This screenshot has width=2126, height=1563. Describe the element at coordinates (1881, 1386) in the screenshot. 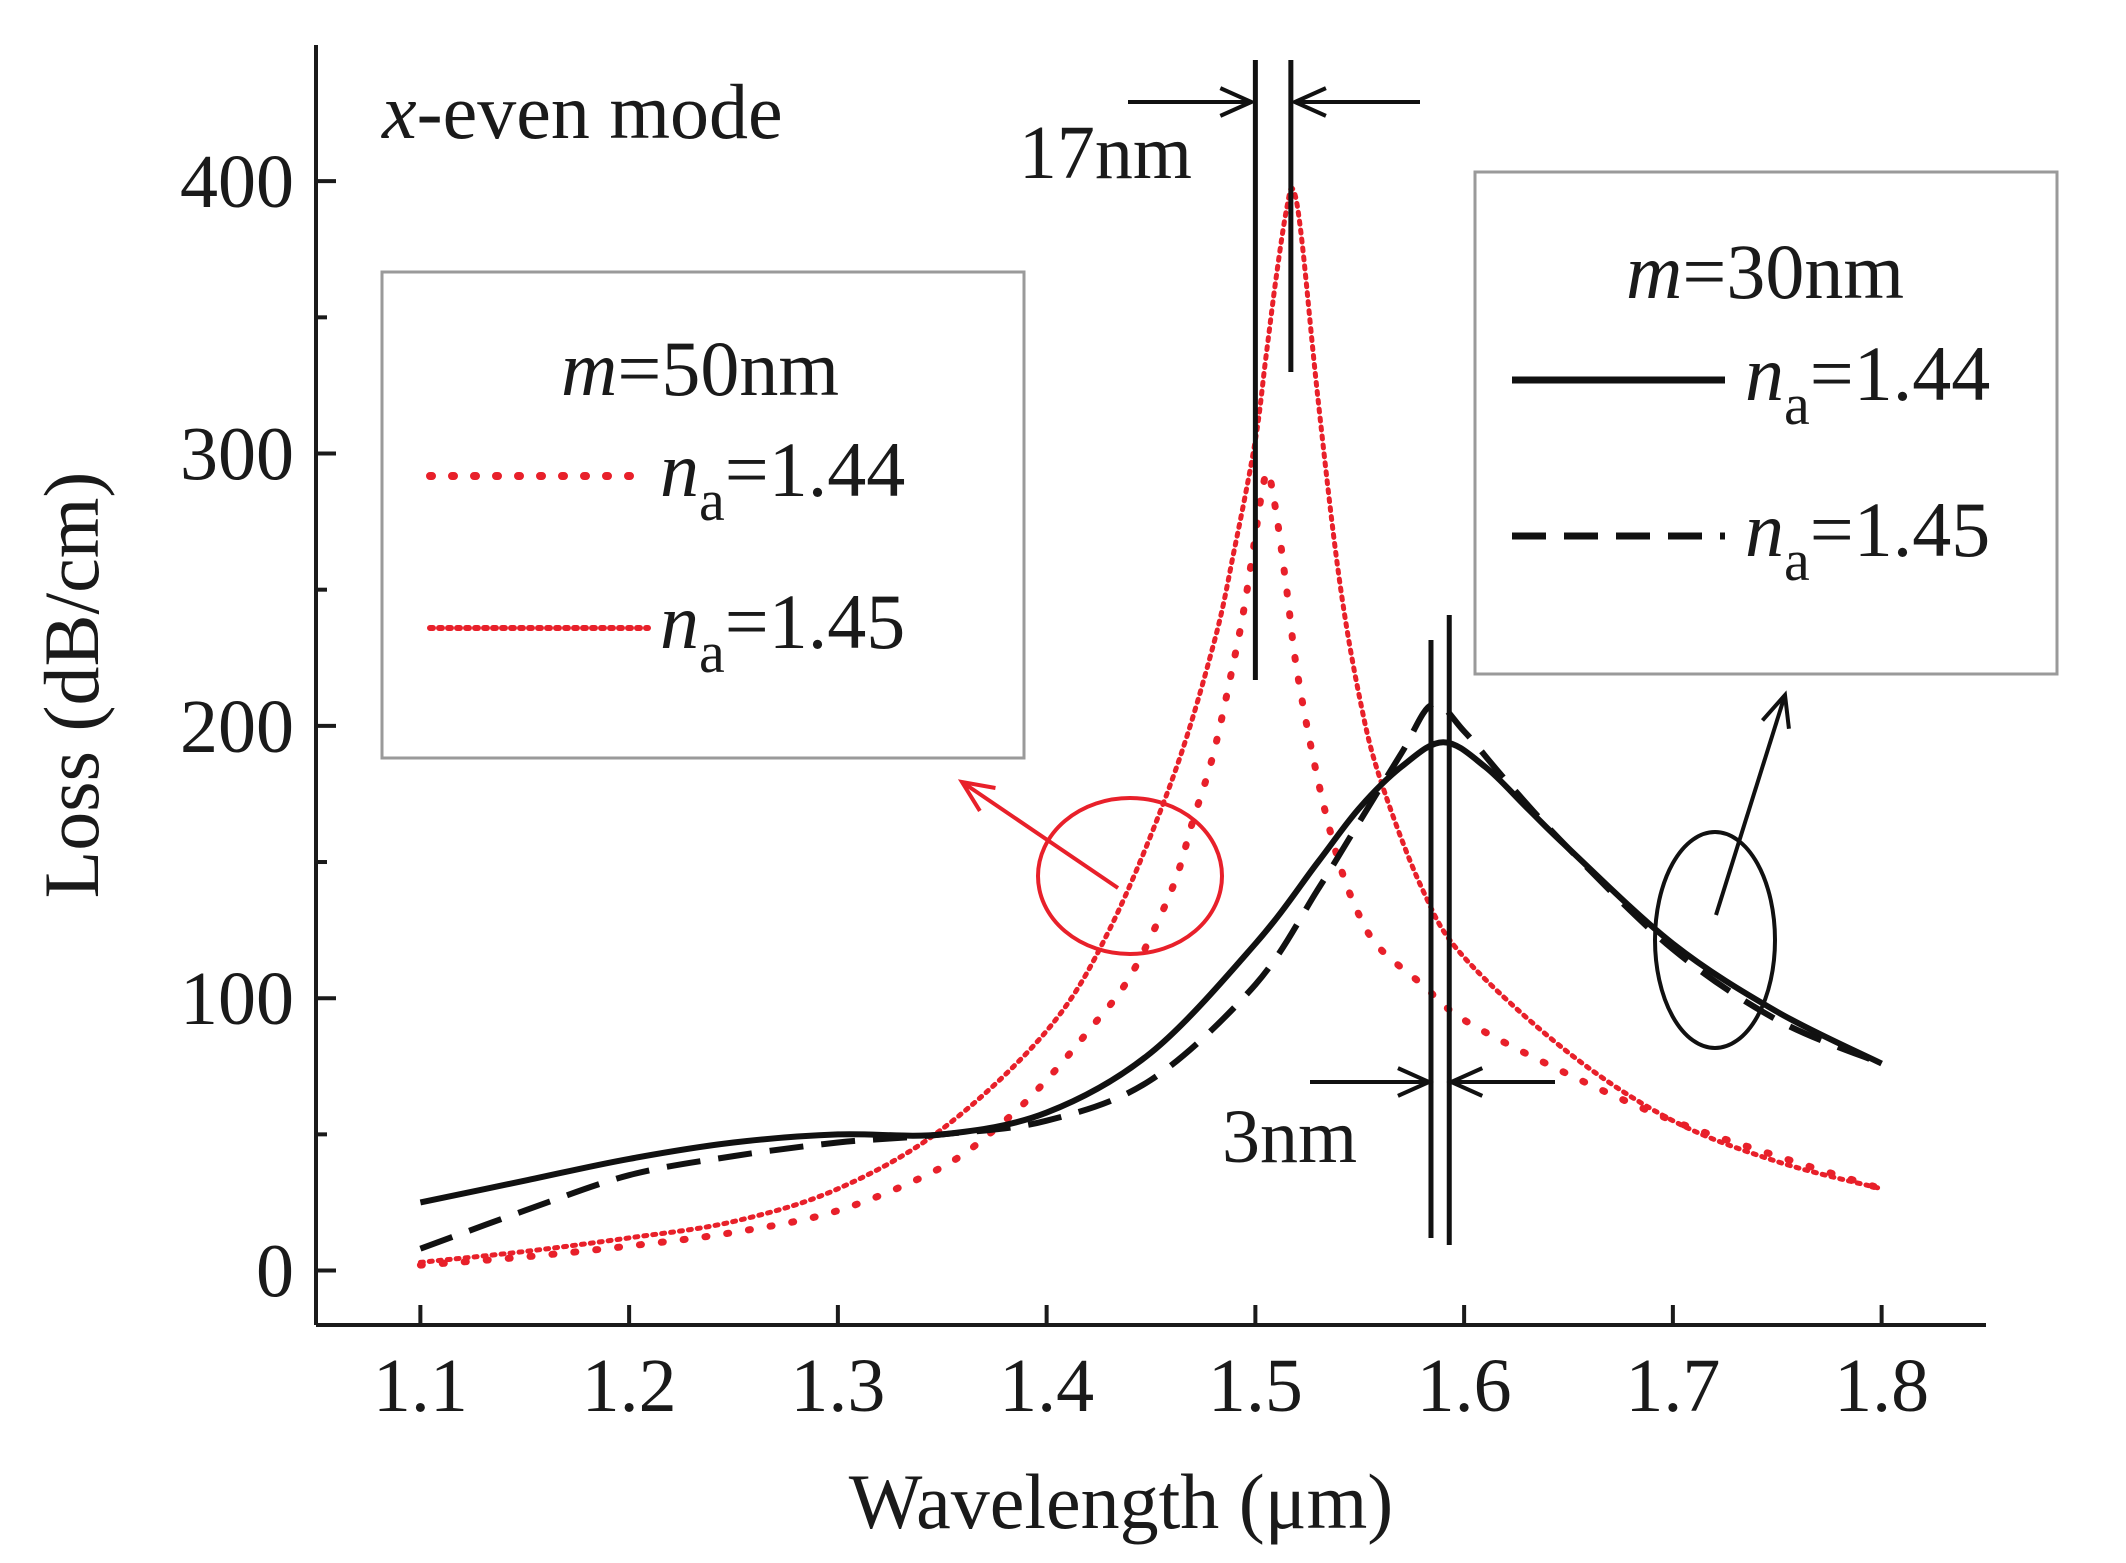

I see `x-tick-label: 1.8` at that location.